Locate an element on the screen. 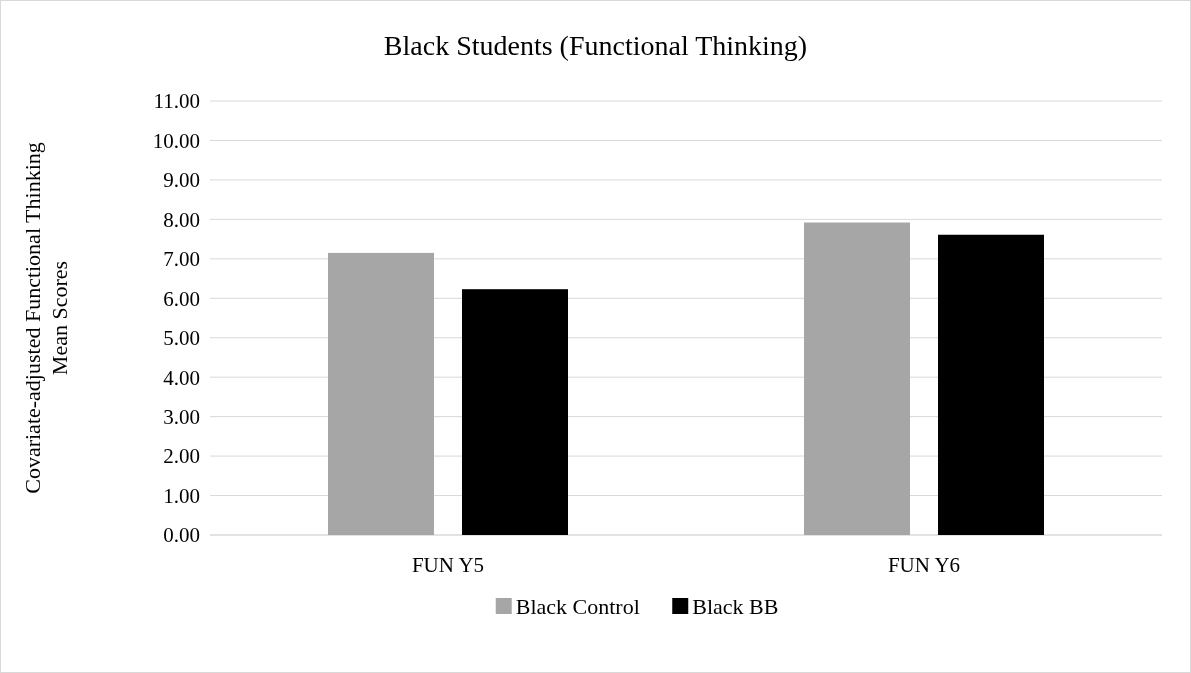  chart-title: Black Students (Functional Thinking) is located at coordinates (595, 45).